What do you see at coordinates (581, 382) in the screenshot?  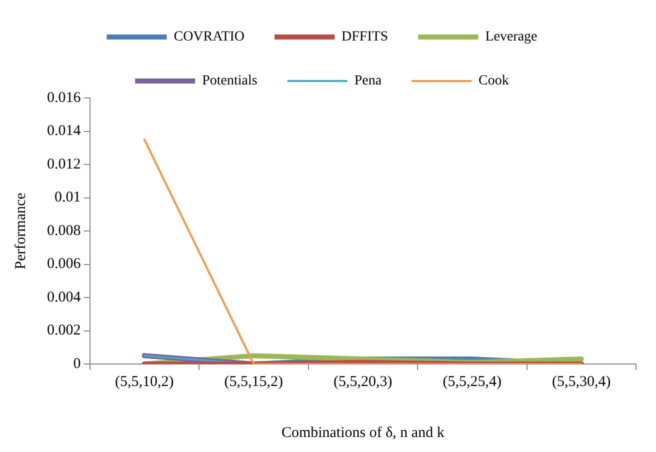 I see `x-tick-label: (5,5,30,4)` at bounding box center [581, 382].